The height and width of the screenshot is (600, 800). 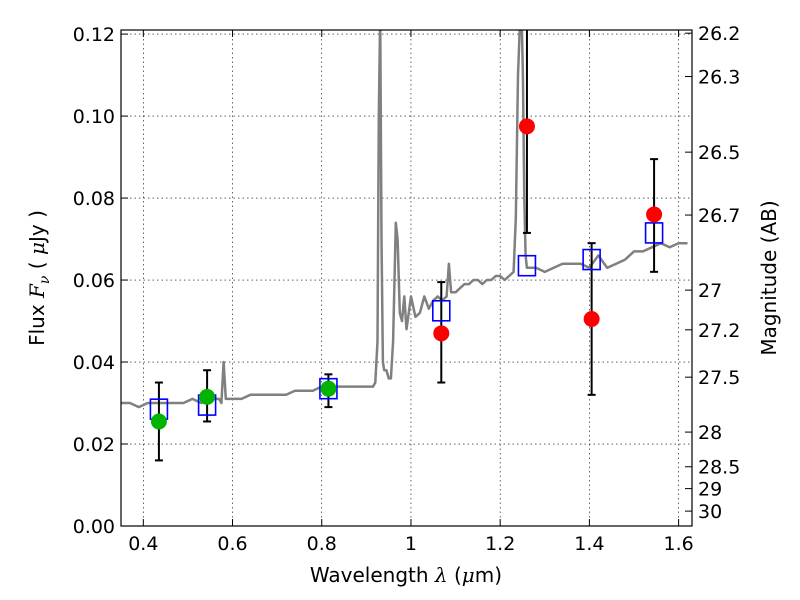 I want to click on y-tick-label: 0.06, so click(x=94, y=281).